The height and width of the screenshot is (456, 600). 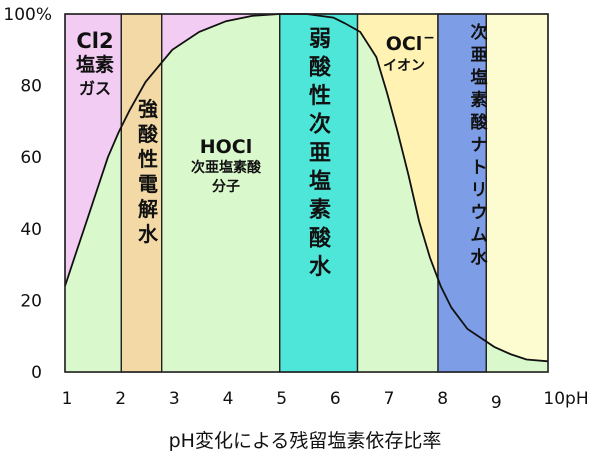 I want to click on region-label-hypochlorite-6: ト, so click(x=479, y=168).